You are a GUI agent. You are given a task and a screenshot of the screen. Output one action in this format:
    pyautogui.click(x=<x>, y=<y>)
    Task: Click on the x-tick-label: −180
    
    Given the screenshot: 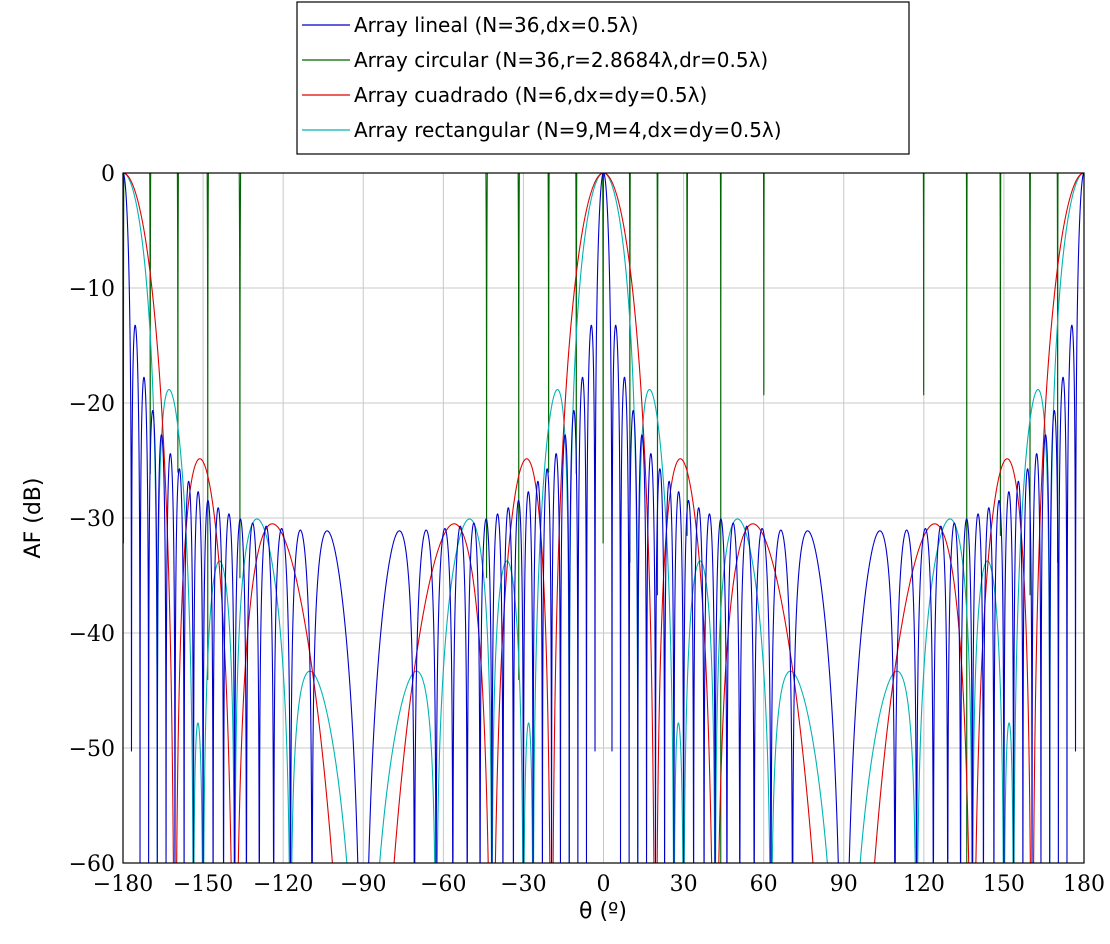 What is the action you would take?
    pyautogui.click(x=123, y=884)
    